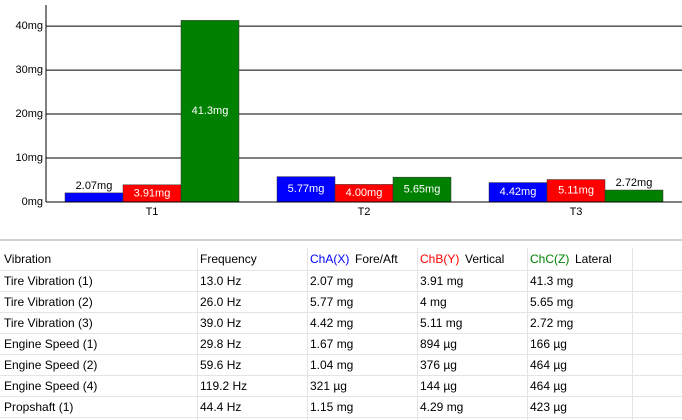 The width and height of the screenshot is (682, 420). Describe the element at coordinates (48, 281) in the screenshot. I see `table-cell: Tire Vibration (1)` at that location.